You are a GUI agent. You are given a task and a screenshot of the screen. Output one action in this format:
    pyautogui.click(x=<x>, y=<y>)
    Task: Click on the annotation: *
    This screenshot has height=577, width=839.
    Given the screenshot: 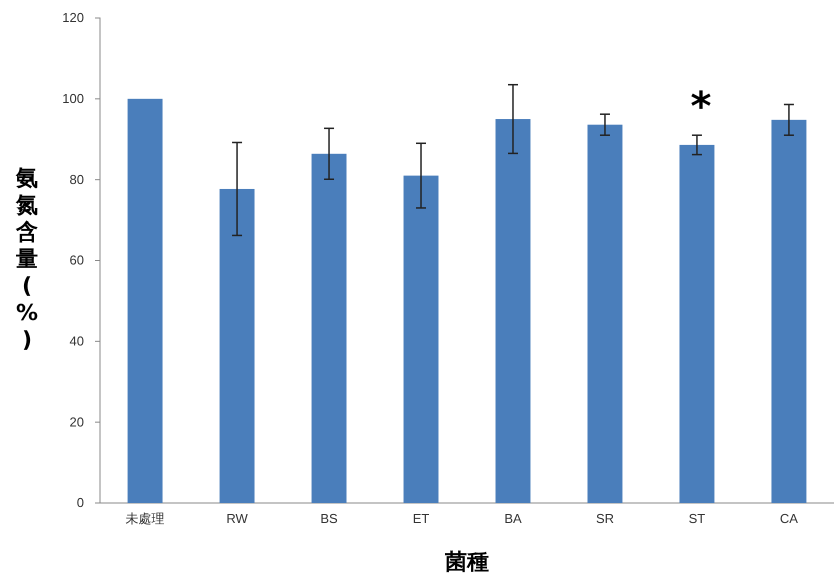 What is the action you would take?
    pyautogui.click(x=701, y=107)
    